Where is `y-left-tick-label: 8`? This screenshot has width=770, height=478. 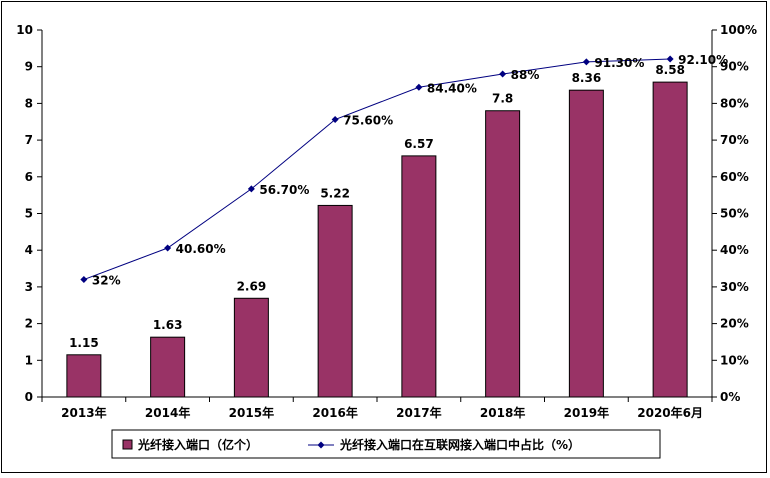 y-left-tick-label: 8 is located at coordinates (29, 103).